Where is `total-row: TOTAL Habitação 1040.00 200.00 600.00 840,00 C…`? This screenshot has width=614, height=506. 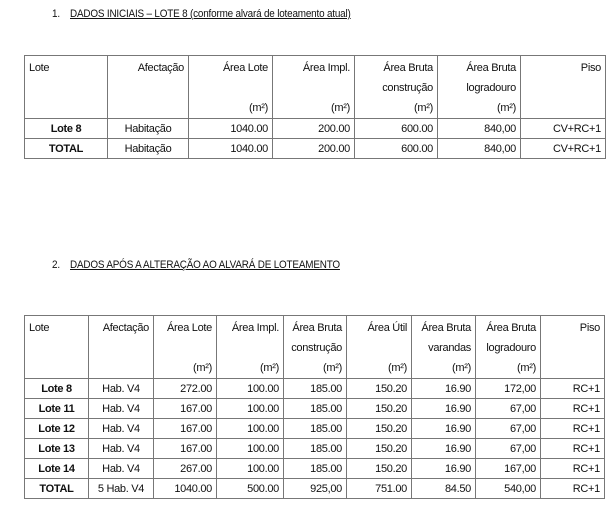
total-row: TOTAL Habitação 1040.00 200.00 600.00 840,00 C… is located at coordinates (315, 148).